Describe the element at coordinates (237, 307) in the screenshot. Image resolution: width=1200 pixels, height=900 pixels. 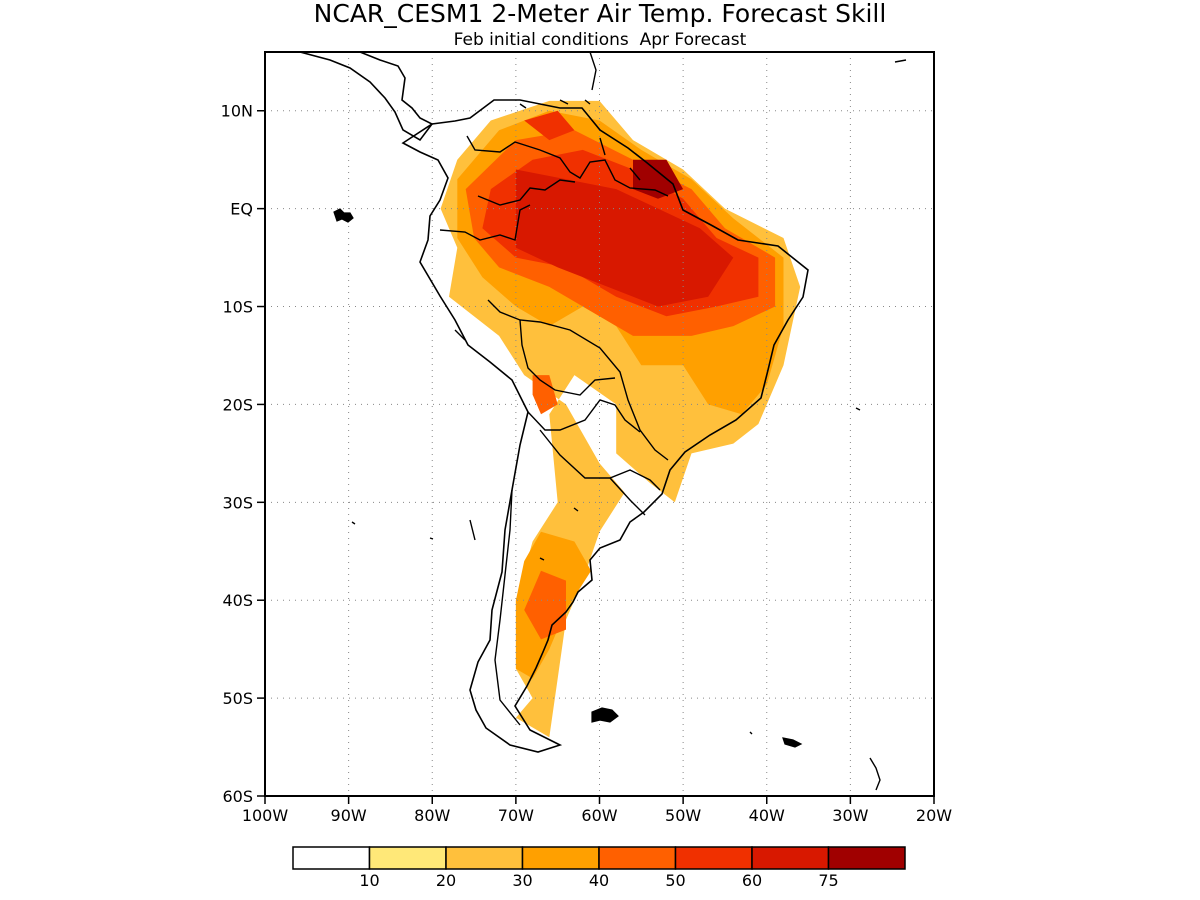
I see `lat-tick-label: 10S` at that location.